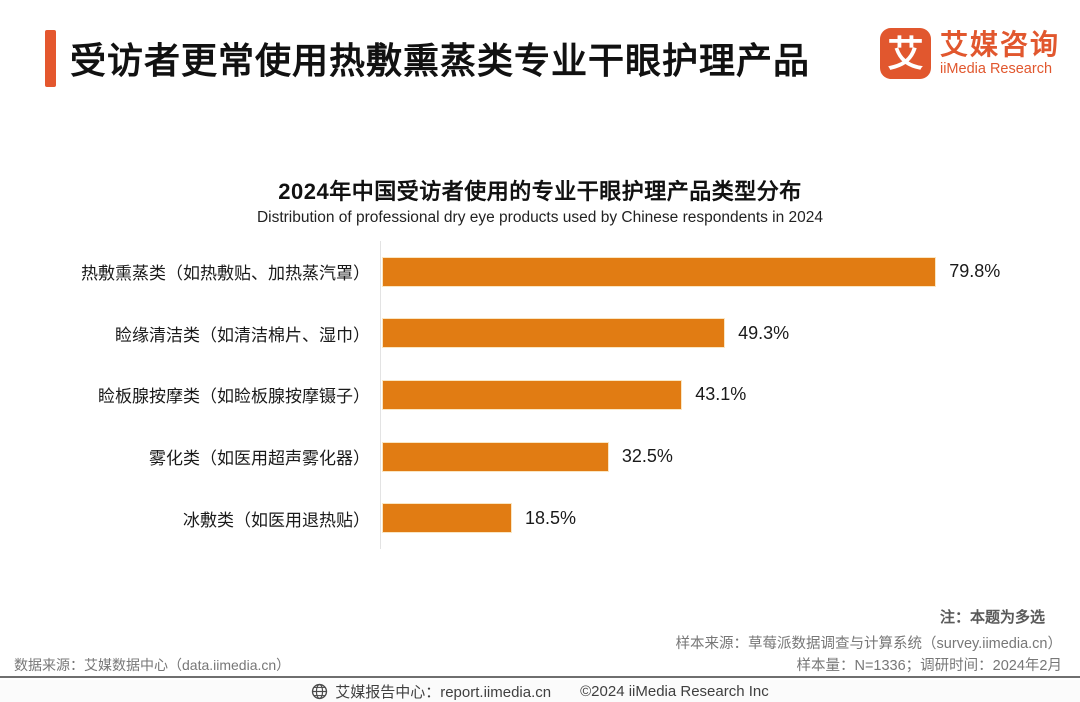 The width and height of the screenshot is (1080, 702). Describe the element at coordinates (242, 335) in the screenshot. I see `category-label: 睑缘清洁类（如清洁棉片、湿巾）` at that location.